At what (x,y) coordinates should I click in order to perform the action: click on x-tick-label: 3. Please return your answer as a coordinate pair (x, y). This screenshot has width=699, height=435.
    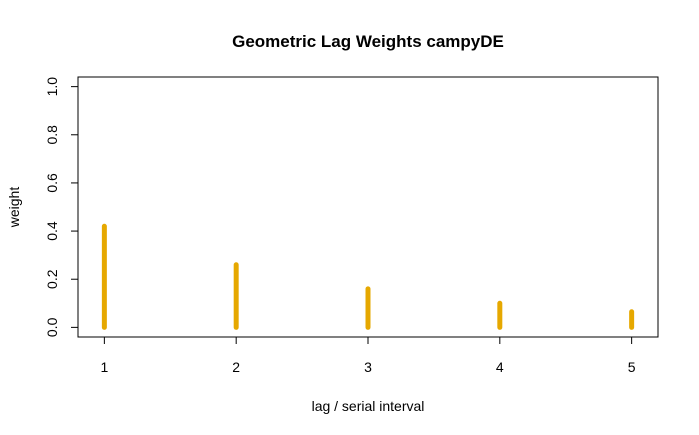
    Looking at the image, I should click on (368, 367).